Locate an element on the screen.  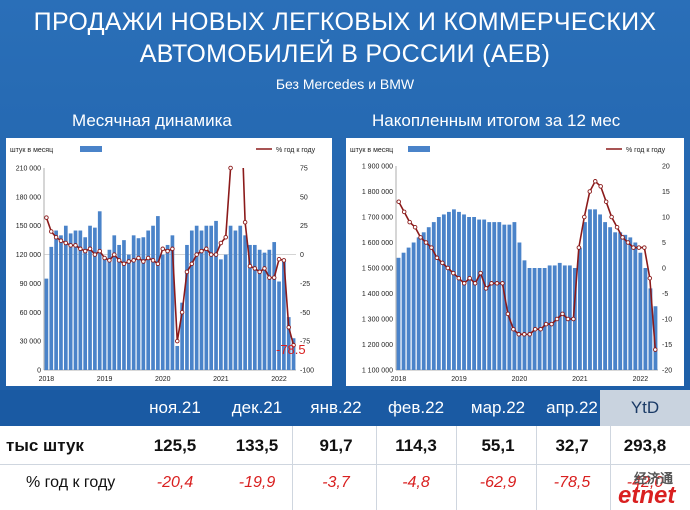
title-line-1: ПРОДАЖИ НОВЫХ ЛЕГКОВЫХ И КОММЕРЧЕСКИХ is located at coordinates (345, 22).